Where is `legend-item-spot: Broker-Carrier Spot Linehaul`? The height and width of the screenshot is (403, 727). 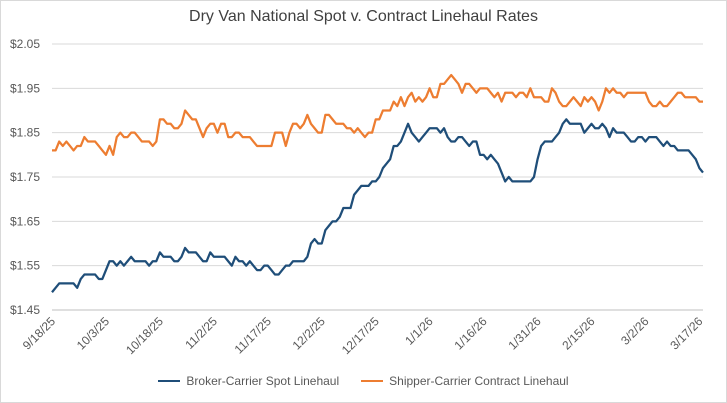 legend-item-spot: Broker-Carrier Spot Linehaul is located at coordinates (248, 381).